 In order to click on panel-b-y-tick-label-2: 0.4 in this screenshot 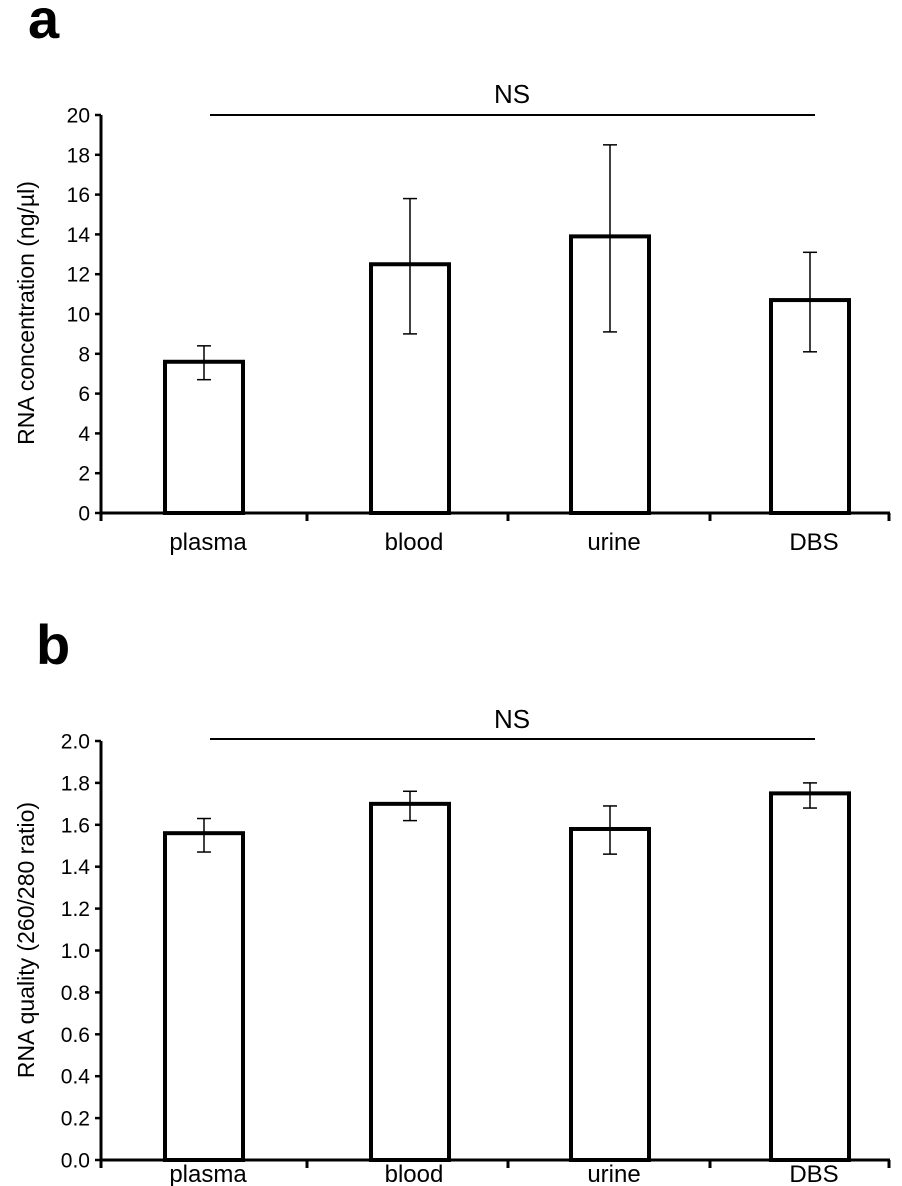, I will do `click(76, 1077)`.